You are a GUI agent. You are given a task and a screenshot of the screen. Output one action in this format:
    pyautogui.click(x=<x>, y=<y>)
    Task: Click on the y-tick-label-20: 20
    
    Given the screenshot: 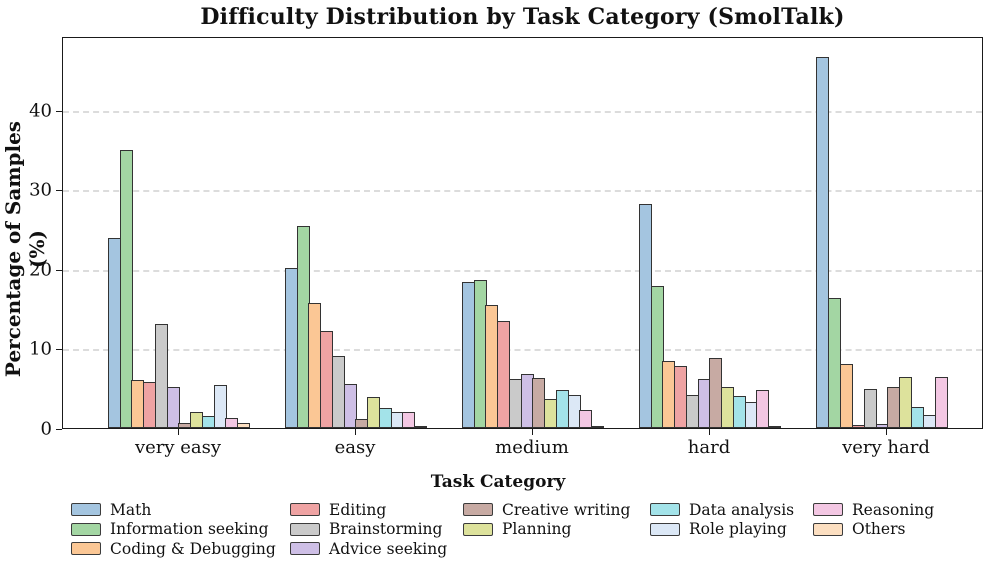 What is the action you would take?
    pyautogui.click(x=40, y=270)
    